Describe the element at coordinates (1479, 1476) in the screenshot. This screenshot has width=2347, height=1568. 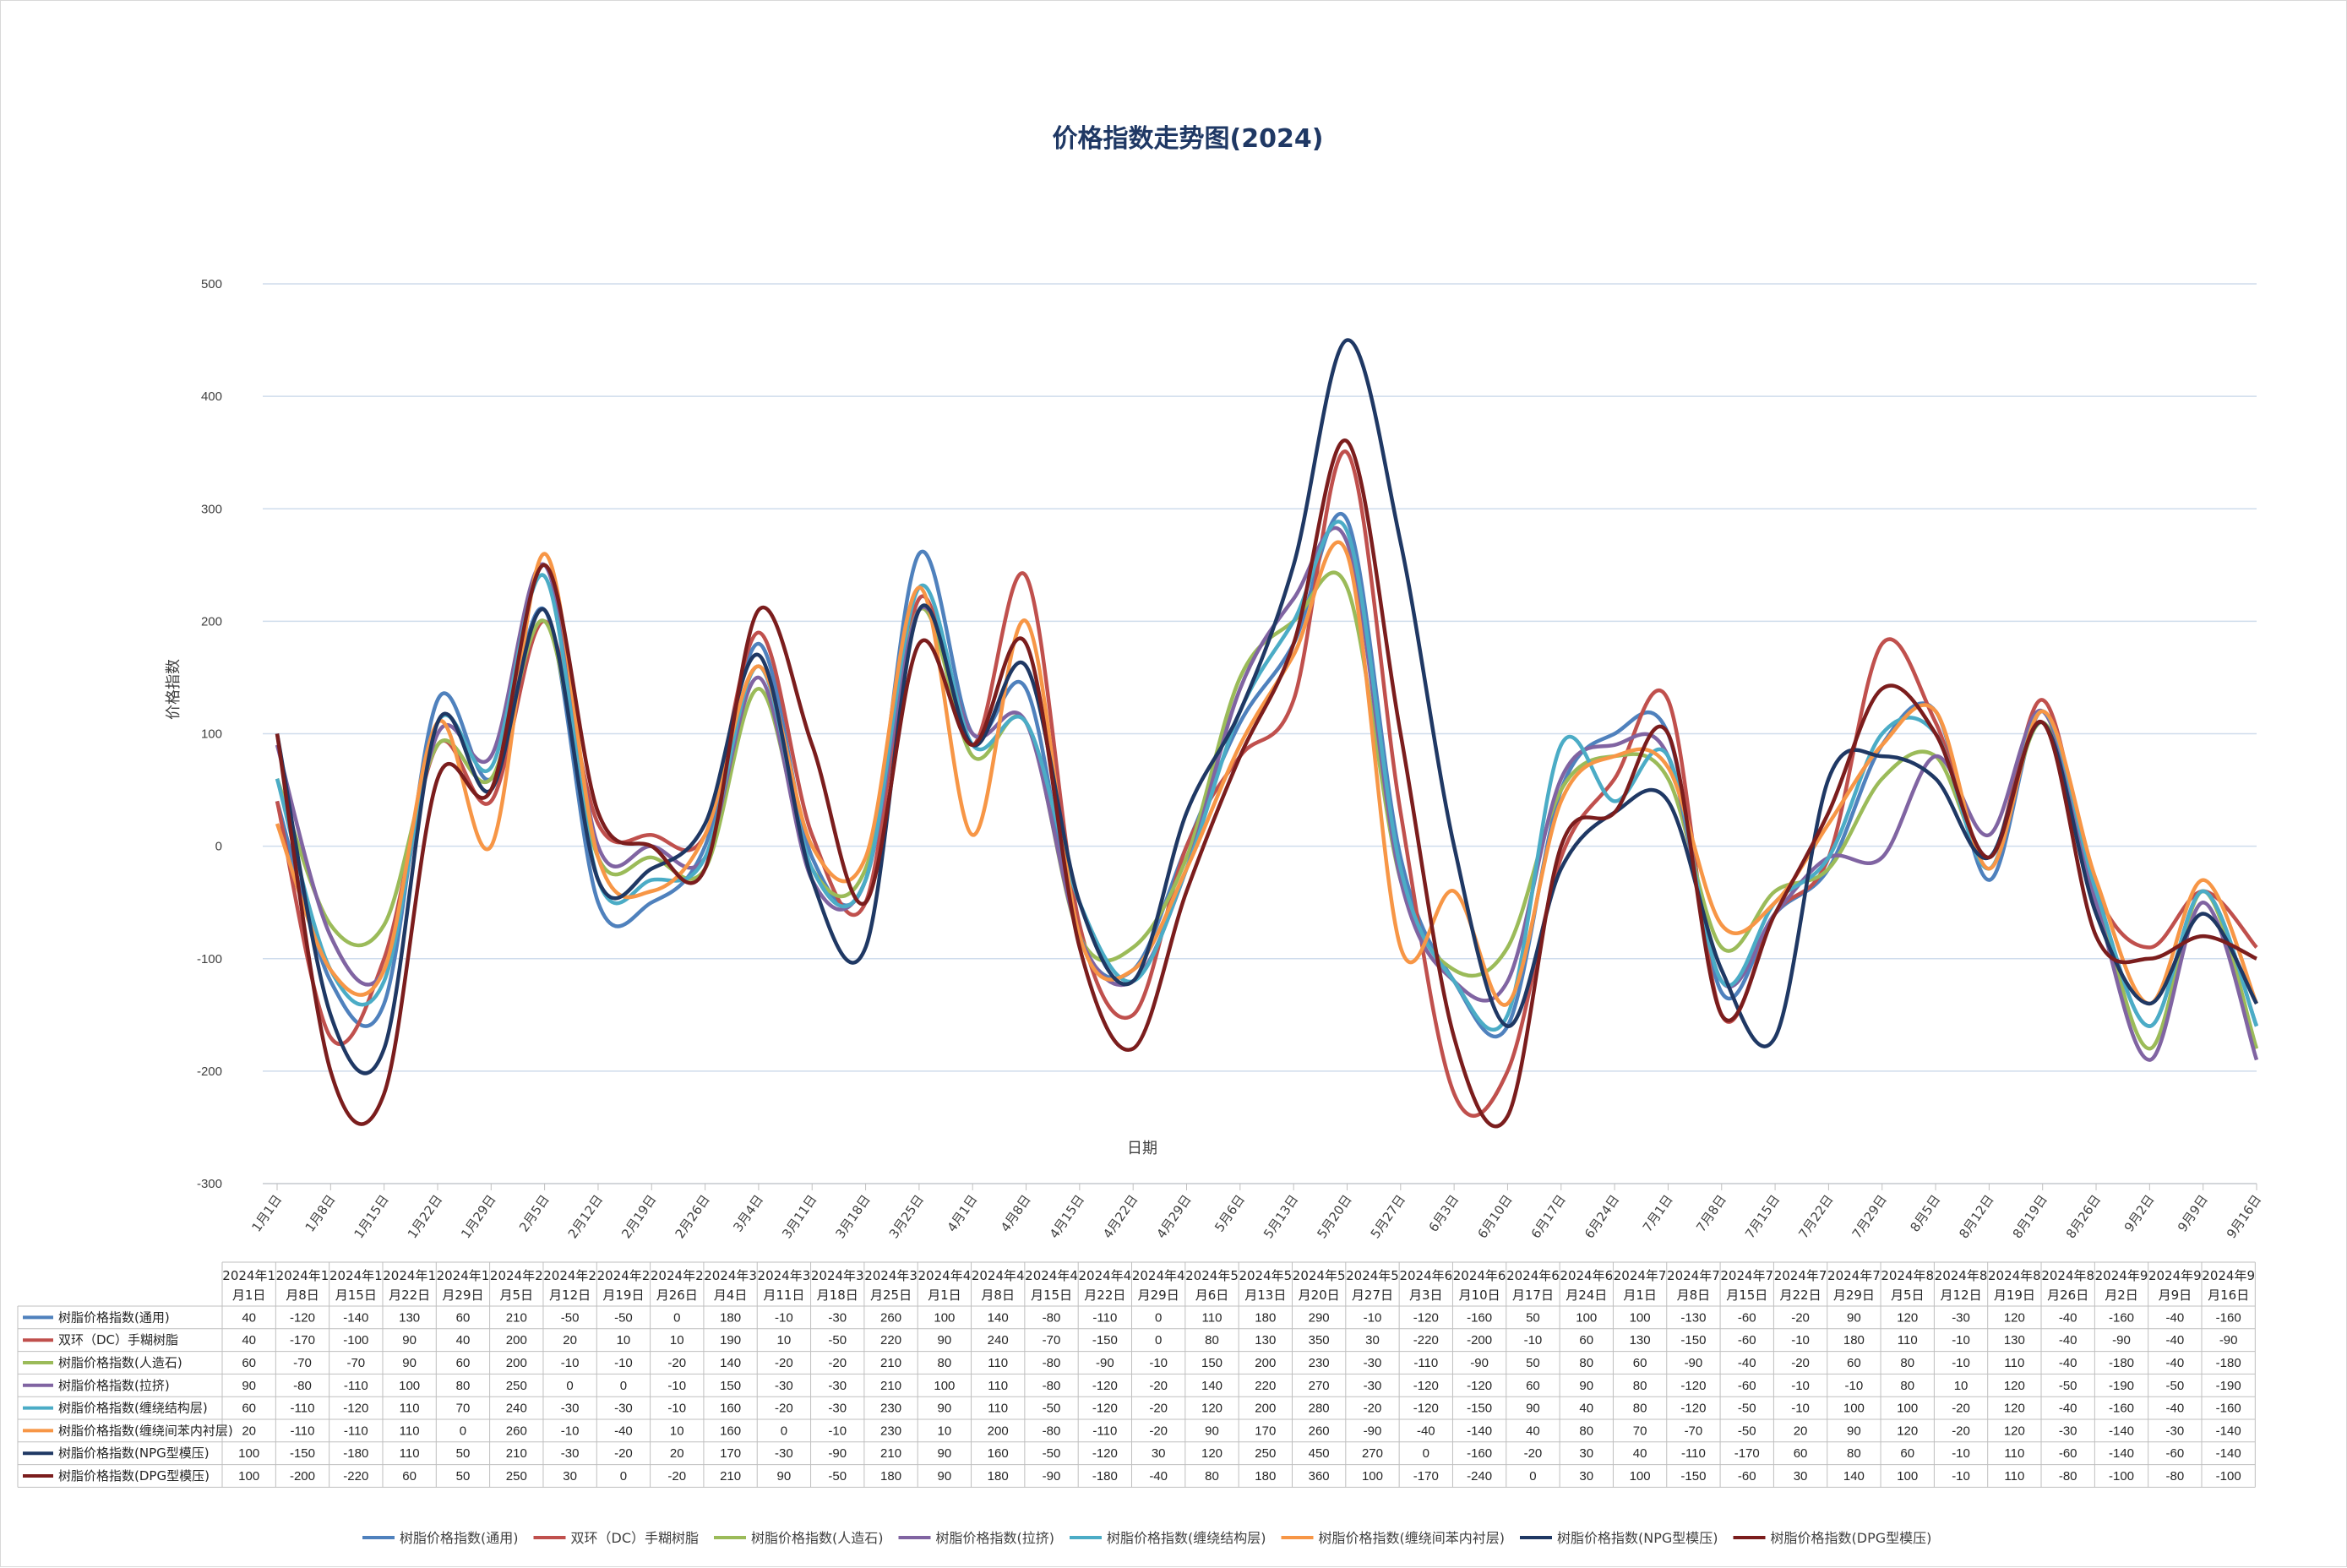
I see `table-cell: -240` at that location.